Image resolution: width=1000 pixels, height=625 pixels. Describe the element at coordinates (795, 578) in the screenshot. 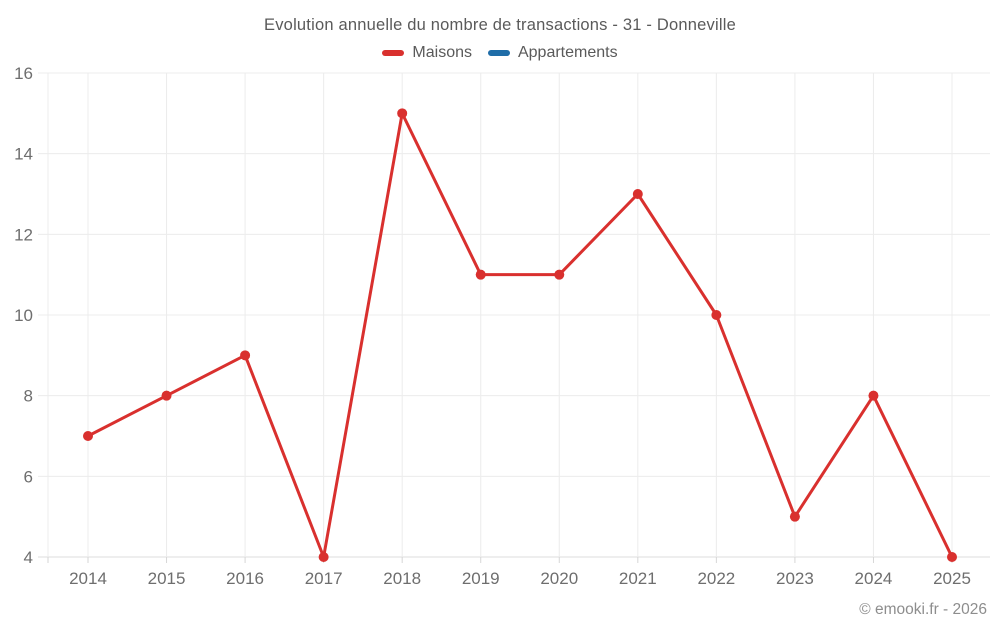

I see `x-axis-tick-label: 2023` at that location.